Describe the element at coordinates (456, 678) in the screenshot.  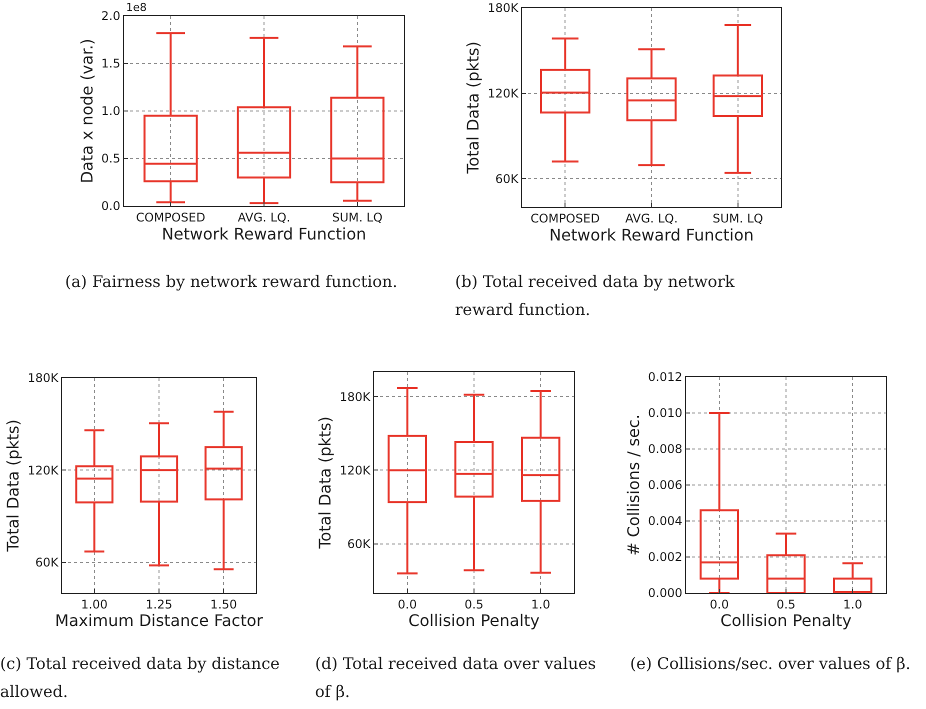
I see `text: (d) Total received data over values of β.` at that location.